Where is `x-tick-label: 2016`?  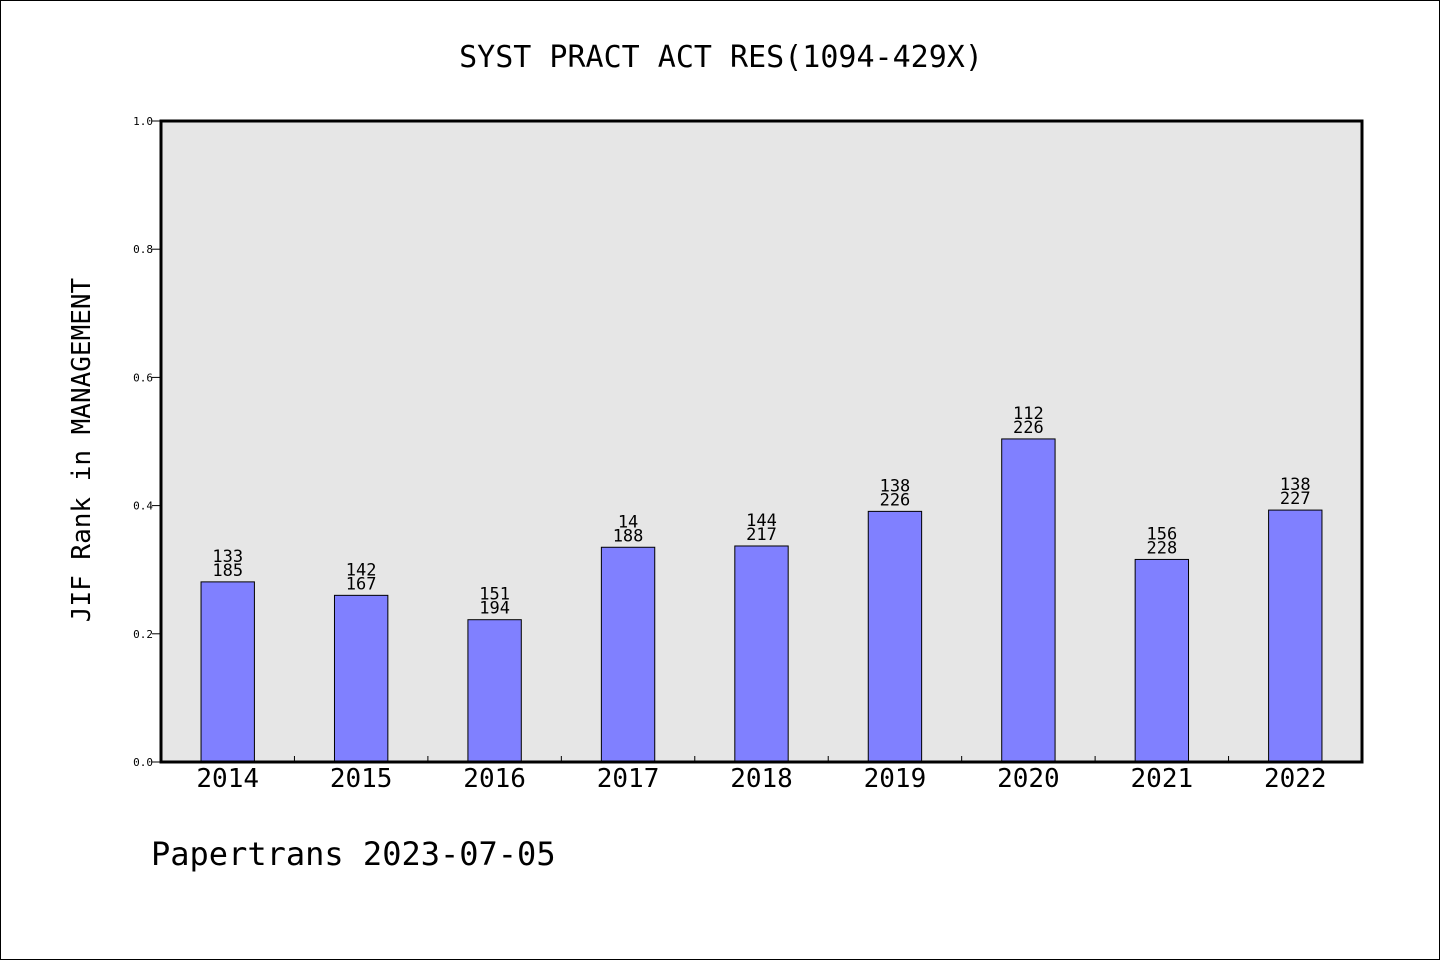
x-tick-label: 2016 is located at coordinates (494, 779).